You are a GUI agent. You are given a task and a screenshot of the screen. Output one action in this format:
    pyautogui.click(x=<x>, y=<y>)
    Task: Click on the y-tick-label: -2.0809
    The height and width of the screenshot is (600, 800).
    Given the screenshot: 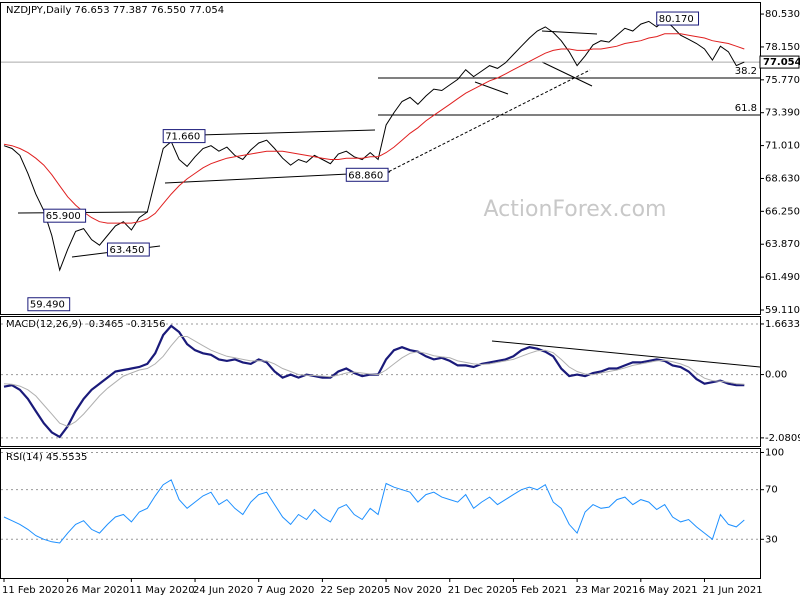 What is the action you would take?
    pyautogui.click(x=782, y=438)
    